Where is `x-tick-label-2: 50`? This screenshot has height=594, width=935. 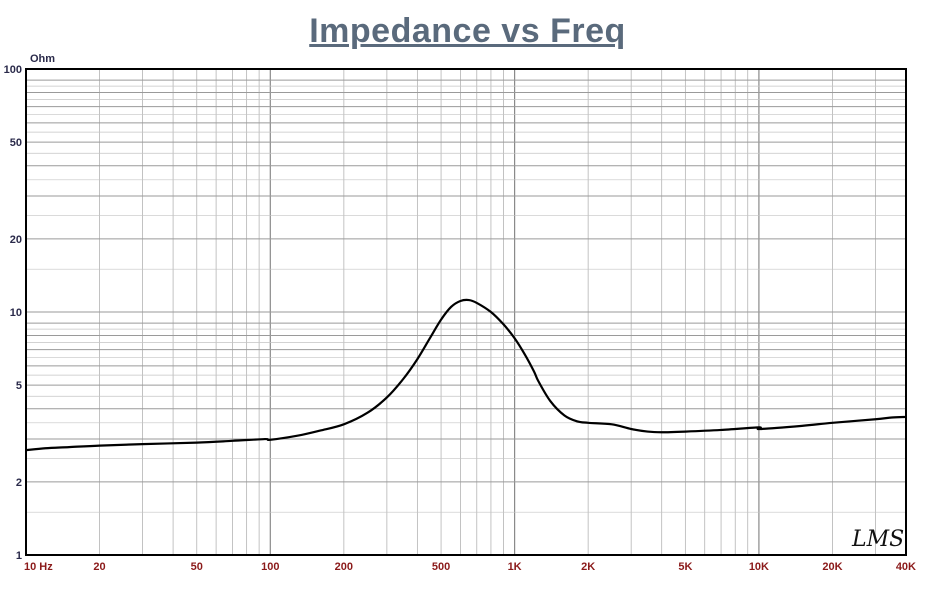 x-tick-label-2: 50 is located at coordinates (197, 567).